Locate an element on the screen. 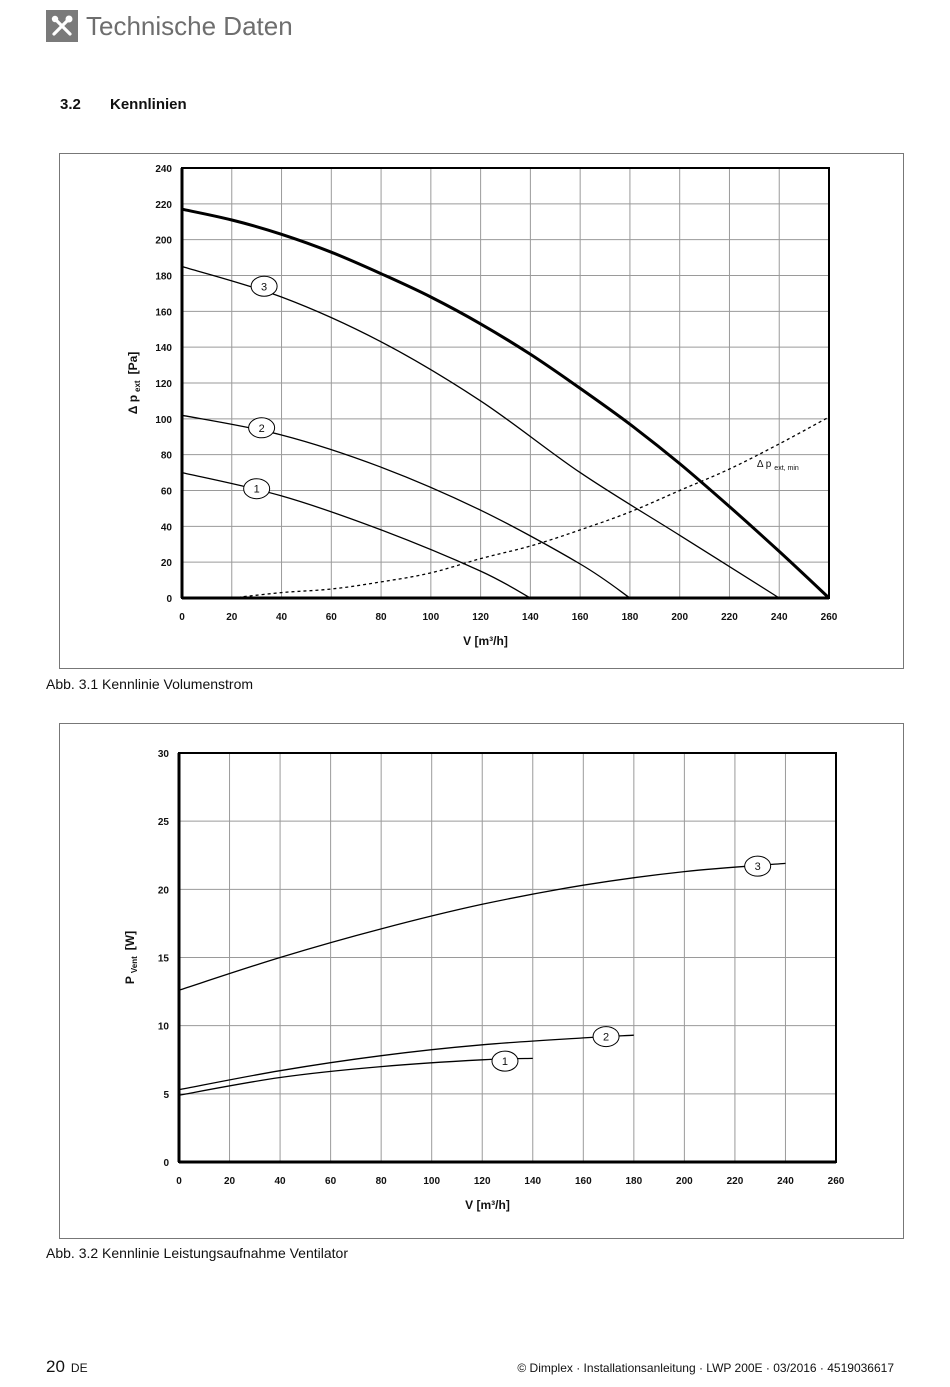 The image size is (950, 1387). y-tick-label: 220 is located at coordinates (163, 205).